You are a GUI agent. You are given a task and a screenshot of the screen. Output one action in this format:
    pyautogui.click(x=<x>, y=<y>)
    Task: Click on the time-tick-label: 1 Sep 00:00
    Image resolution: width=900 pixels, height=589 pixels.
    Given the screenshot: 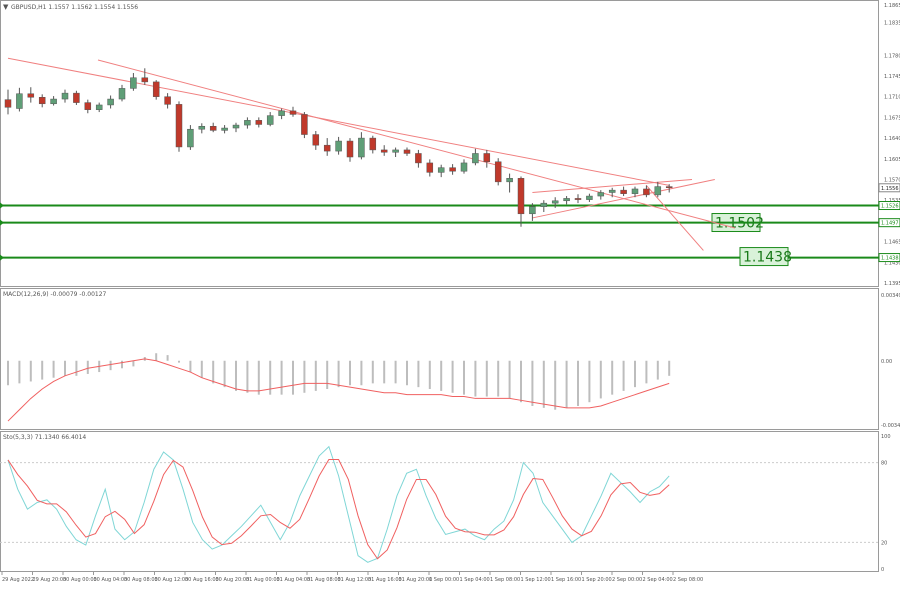 What is the action you would take?
    pyautogui.click(x=444, y=580)
    